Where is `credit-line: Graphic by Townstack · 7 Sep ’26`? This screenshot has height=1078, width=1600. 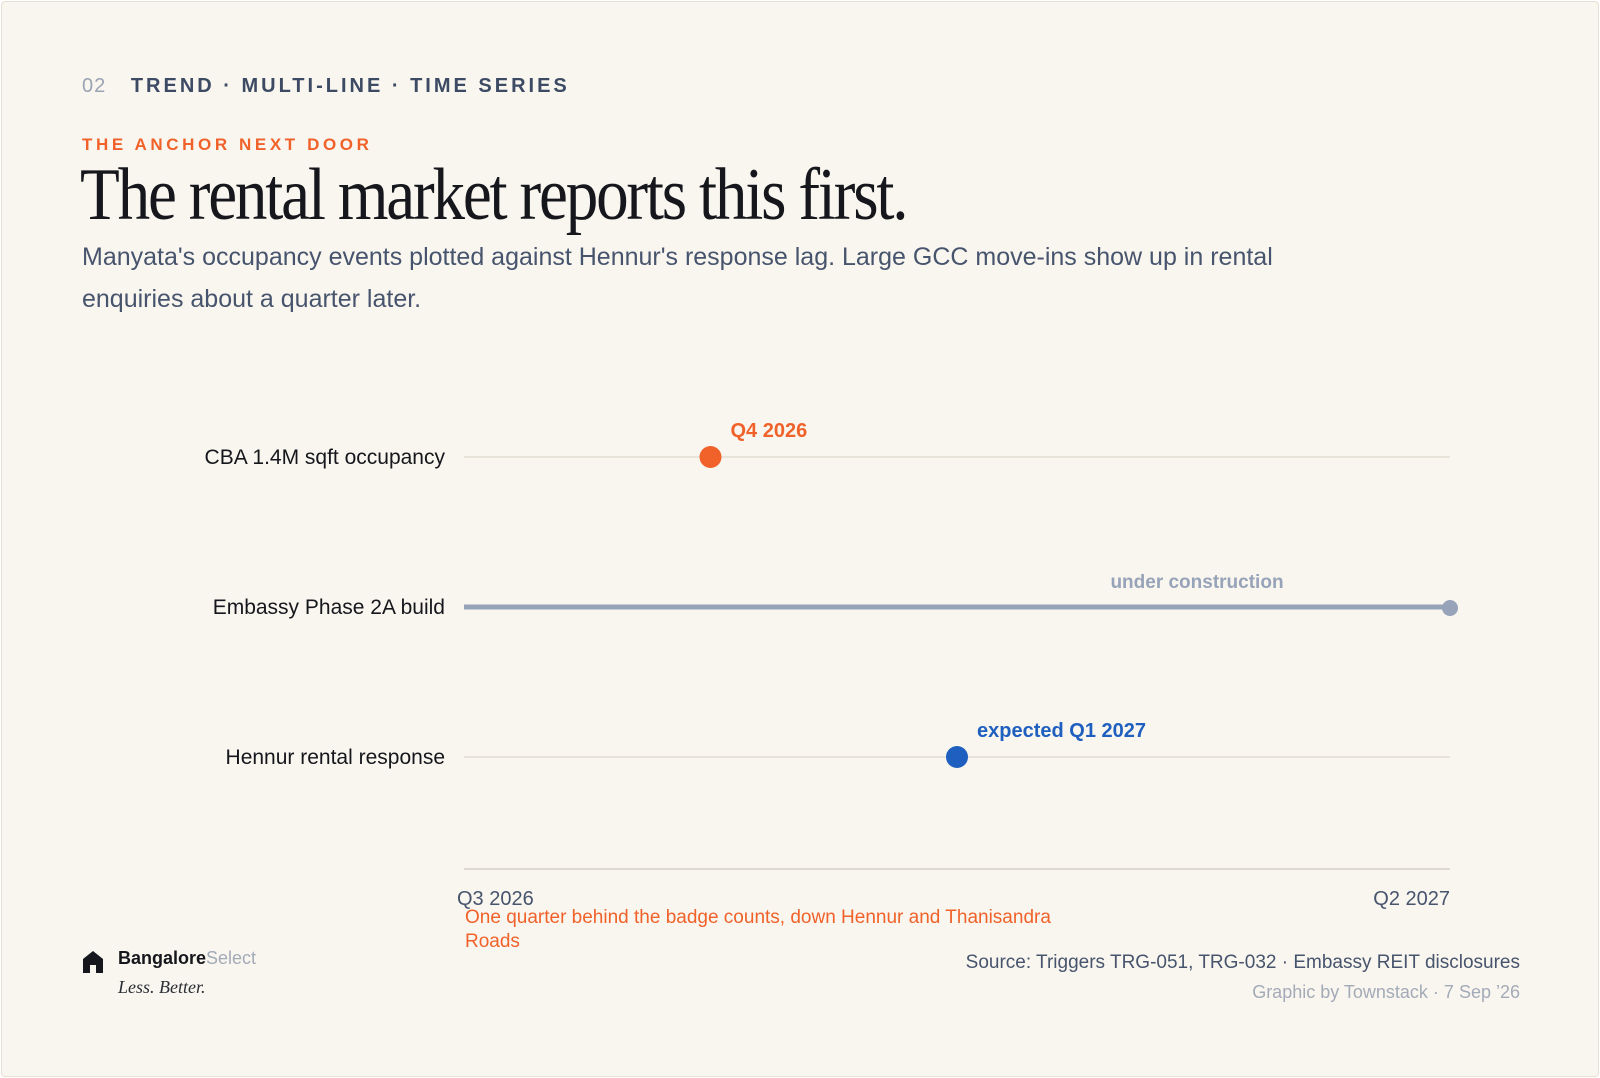
credit-line: Graphic by Townstack · 7 Sep ’26 is located at coordinates (1386, 992).